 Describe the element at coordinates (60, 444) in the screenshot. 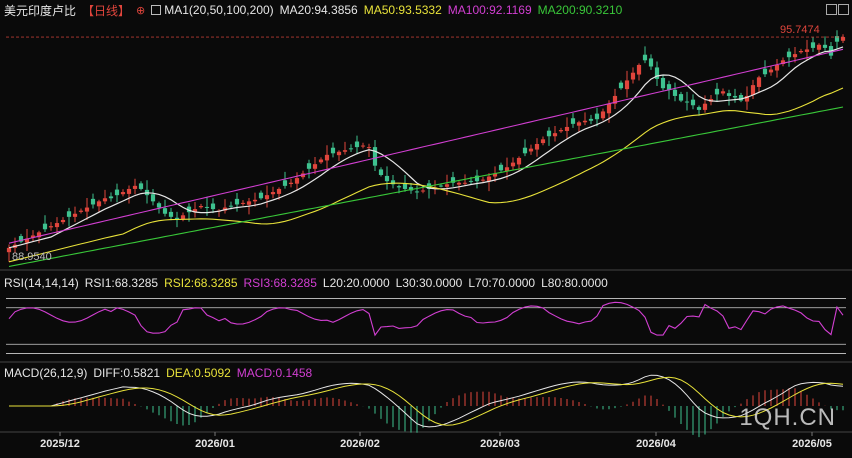

I see `x-tick-label: 2025/12` at that location.